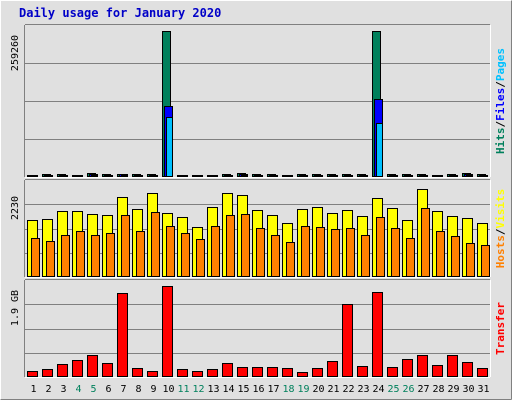  Describe the element at coordinates (168, 389) in the screenshot. I see `x-tick-label-day-10: 10` at that location.